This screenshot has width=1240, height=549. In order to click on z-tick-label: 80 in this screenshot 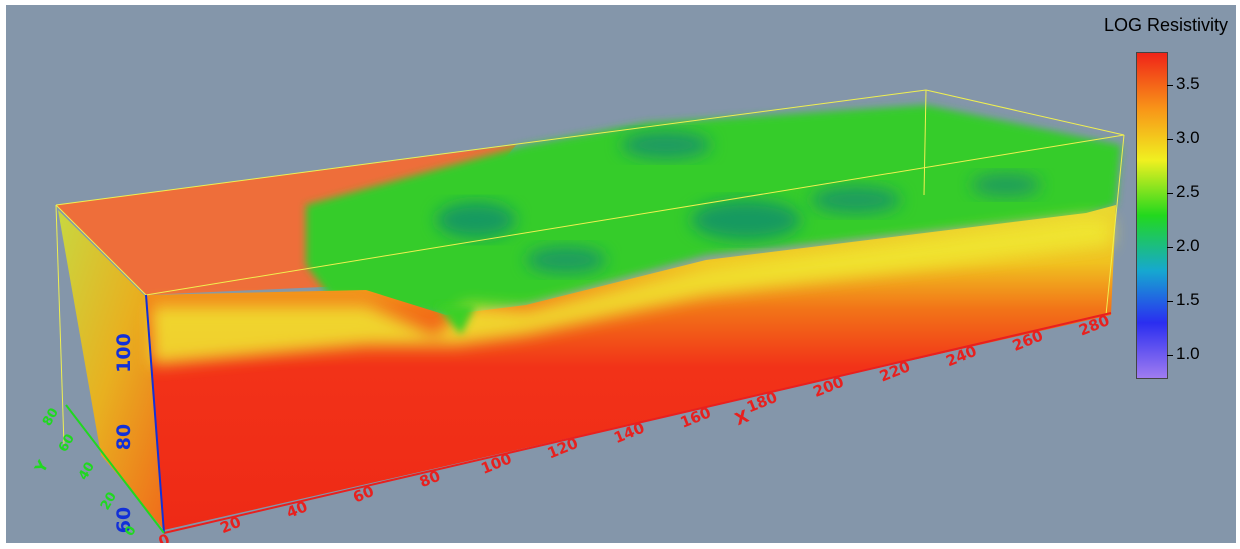, I will do `click(124, 437)`.